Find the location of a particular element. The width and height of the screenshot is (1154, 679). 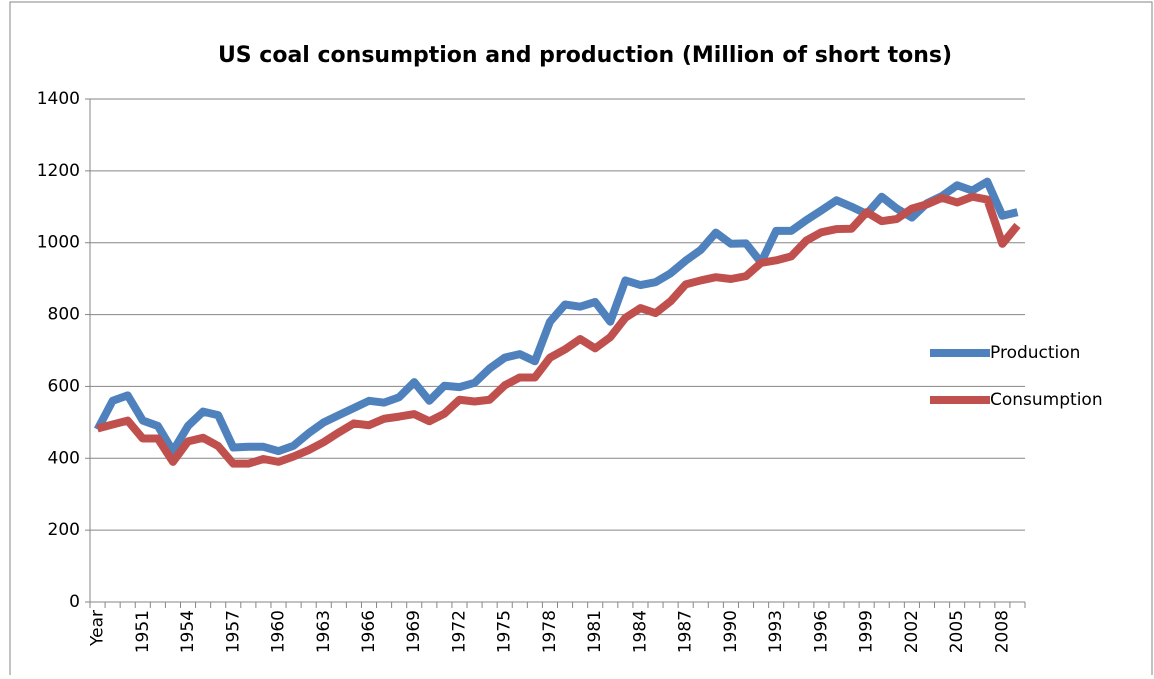

legend-label: Production is located at coordinates (1035, 353).